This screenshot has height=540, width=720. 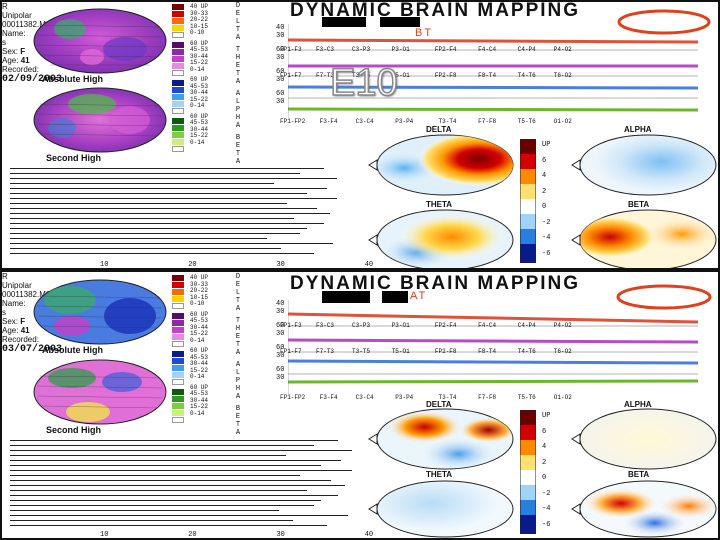 I want to click on redacted-name, so click(x=344, y=22).